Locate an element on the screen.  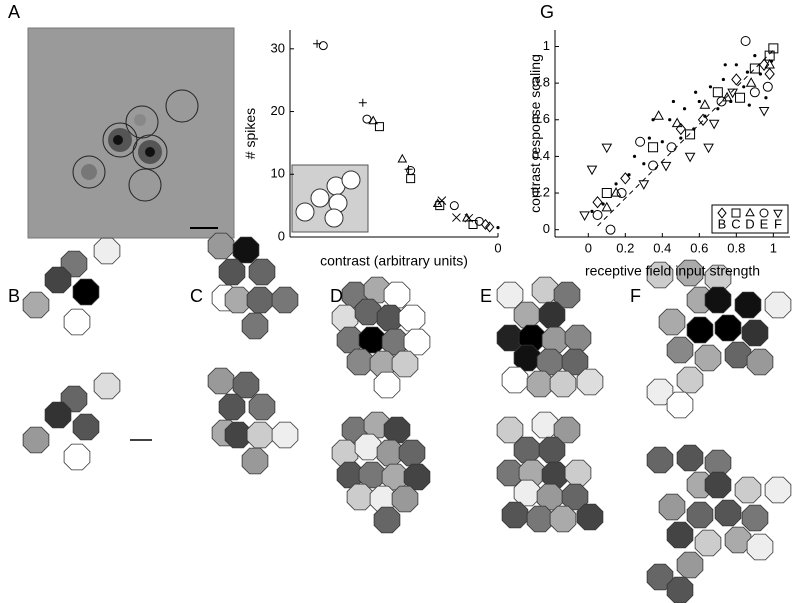
panel-label: B is located at coordinates (14, 296).